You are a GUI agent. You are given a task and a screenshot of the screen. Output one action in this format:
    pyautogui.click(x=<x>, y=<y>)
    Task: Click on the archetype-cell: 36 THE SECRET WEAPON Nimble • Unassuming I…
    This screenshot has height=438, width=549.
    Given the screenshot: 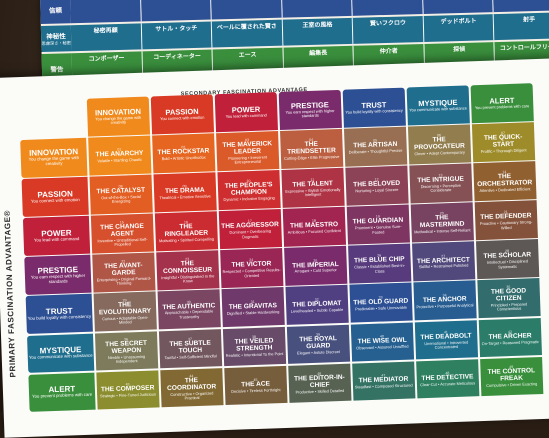 What is the action you would take?
    pyautogui.click(x=126, y=350)
    